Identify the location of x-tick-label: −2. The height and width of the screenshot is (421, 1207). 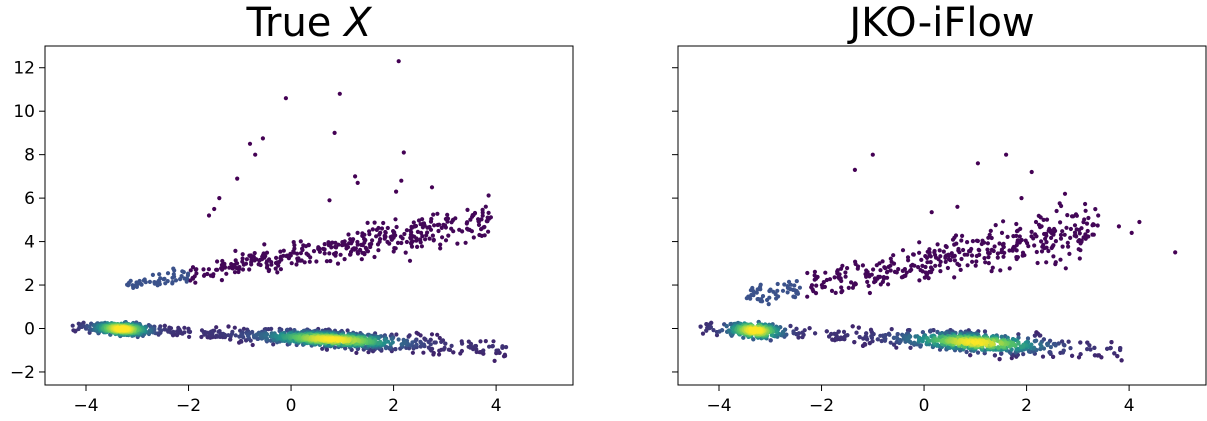
(188, 406).